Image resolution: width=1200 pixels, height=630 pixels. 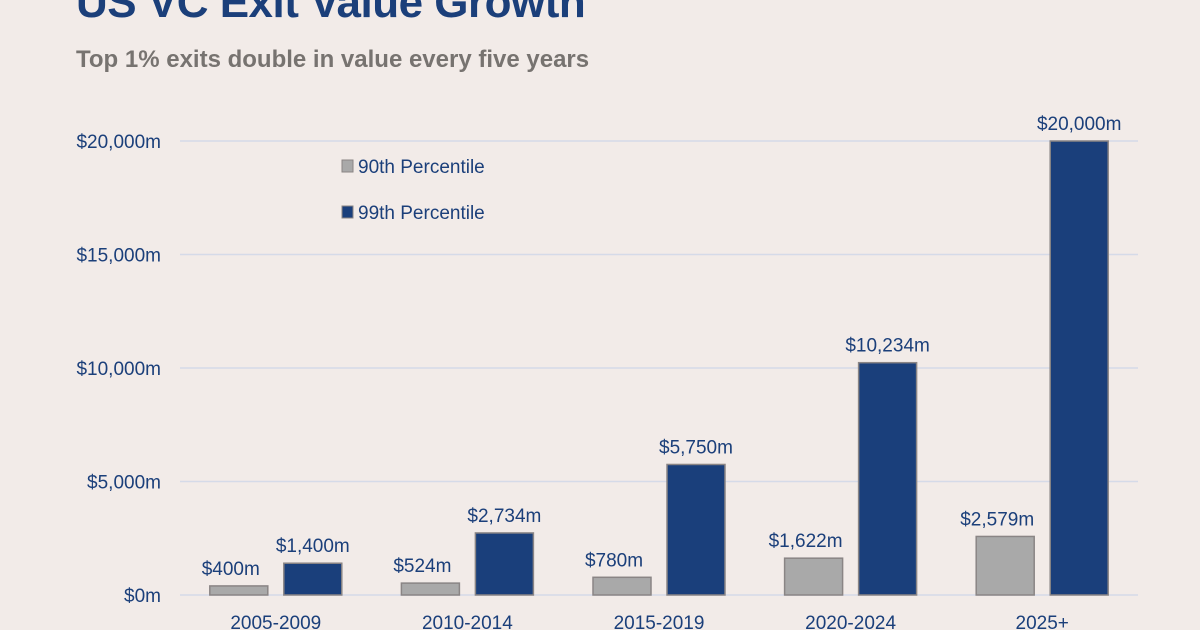 What do you see at coordinates (659, 621) in the screenshot?
I see `x-tick-label: 2015-2019` at bounding box center [659, 621].